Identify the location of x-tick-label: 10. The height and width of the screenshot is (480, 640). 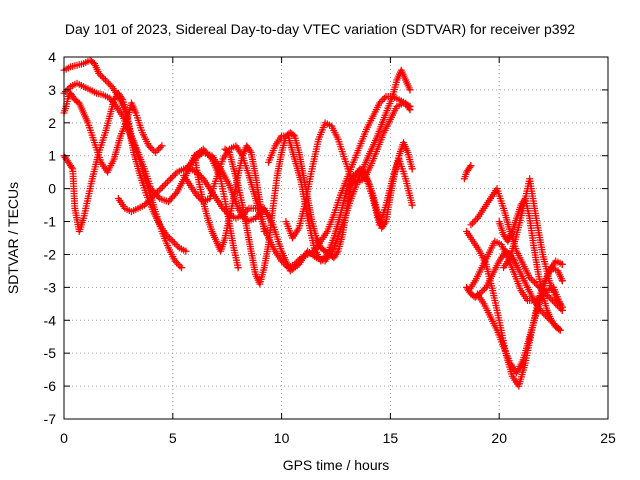
(282, 438).